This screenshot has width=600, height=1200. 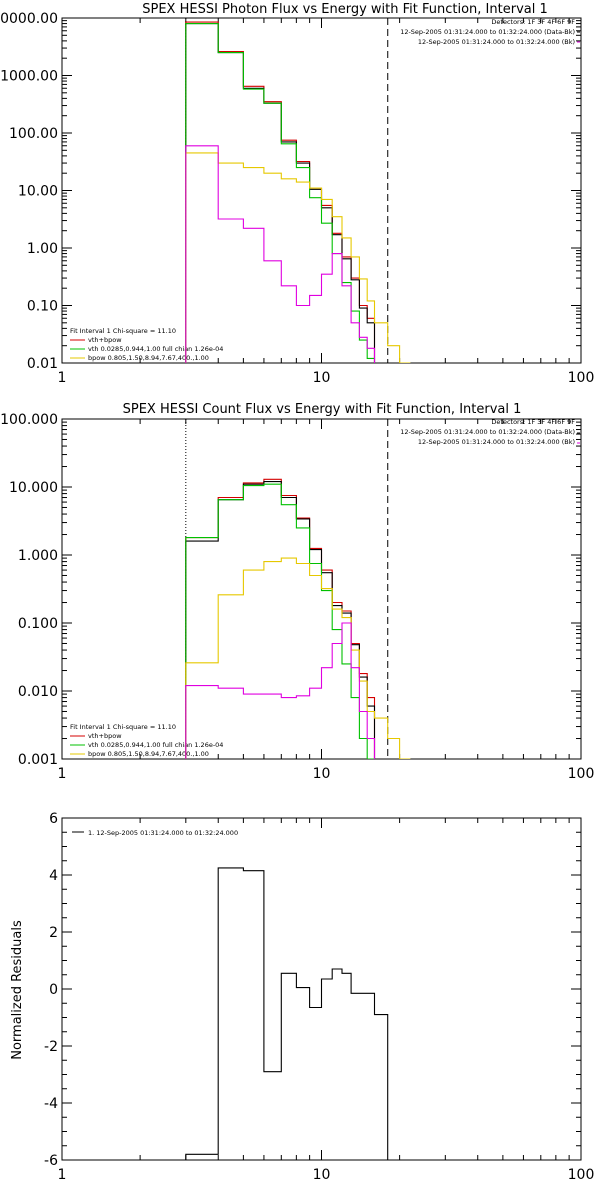 I want to click on y-tick-label: 6, so click(x=53, y=819).